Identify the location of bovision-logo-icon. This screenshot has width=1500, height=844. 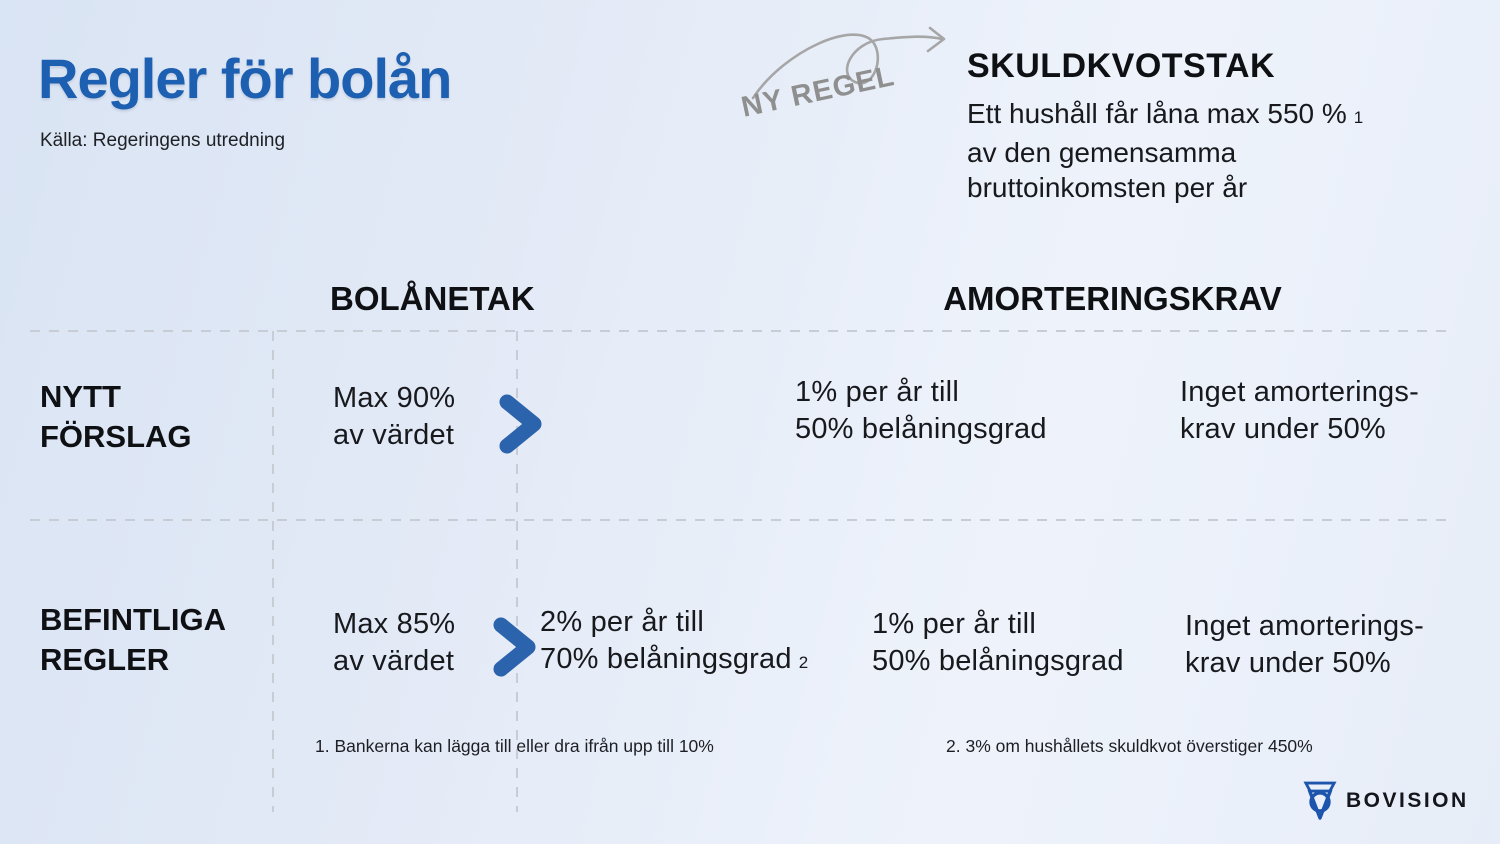
(1320, 800).